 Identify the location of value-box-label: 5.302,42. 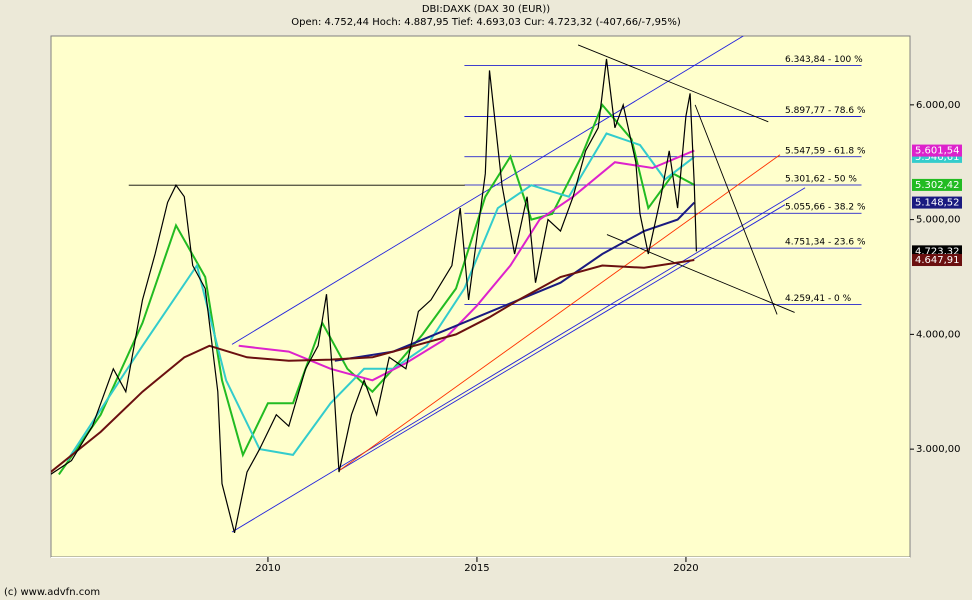
(937, 185).